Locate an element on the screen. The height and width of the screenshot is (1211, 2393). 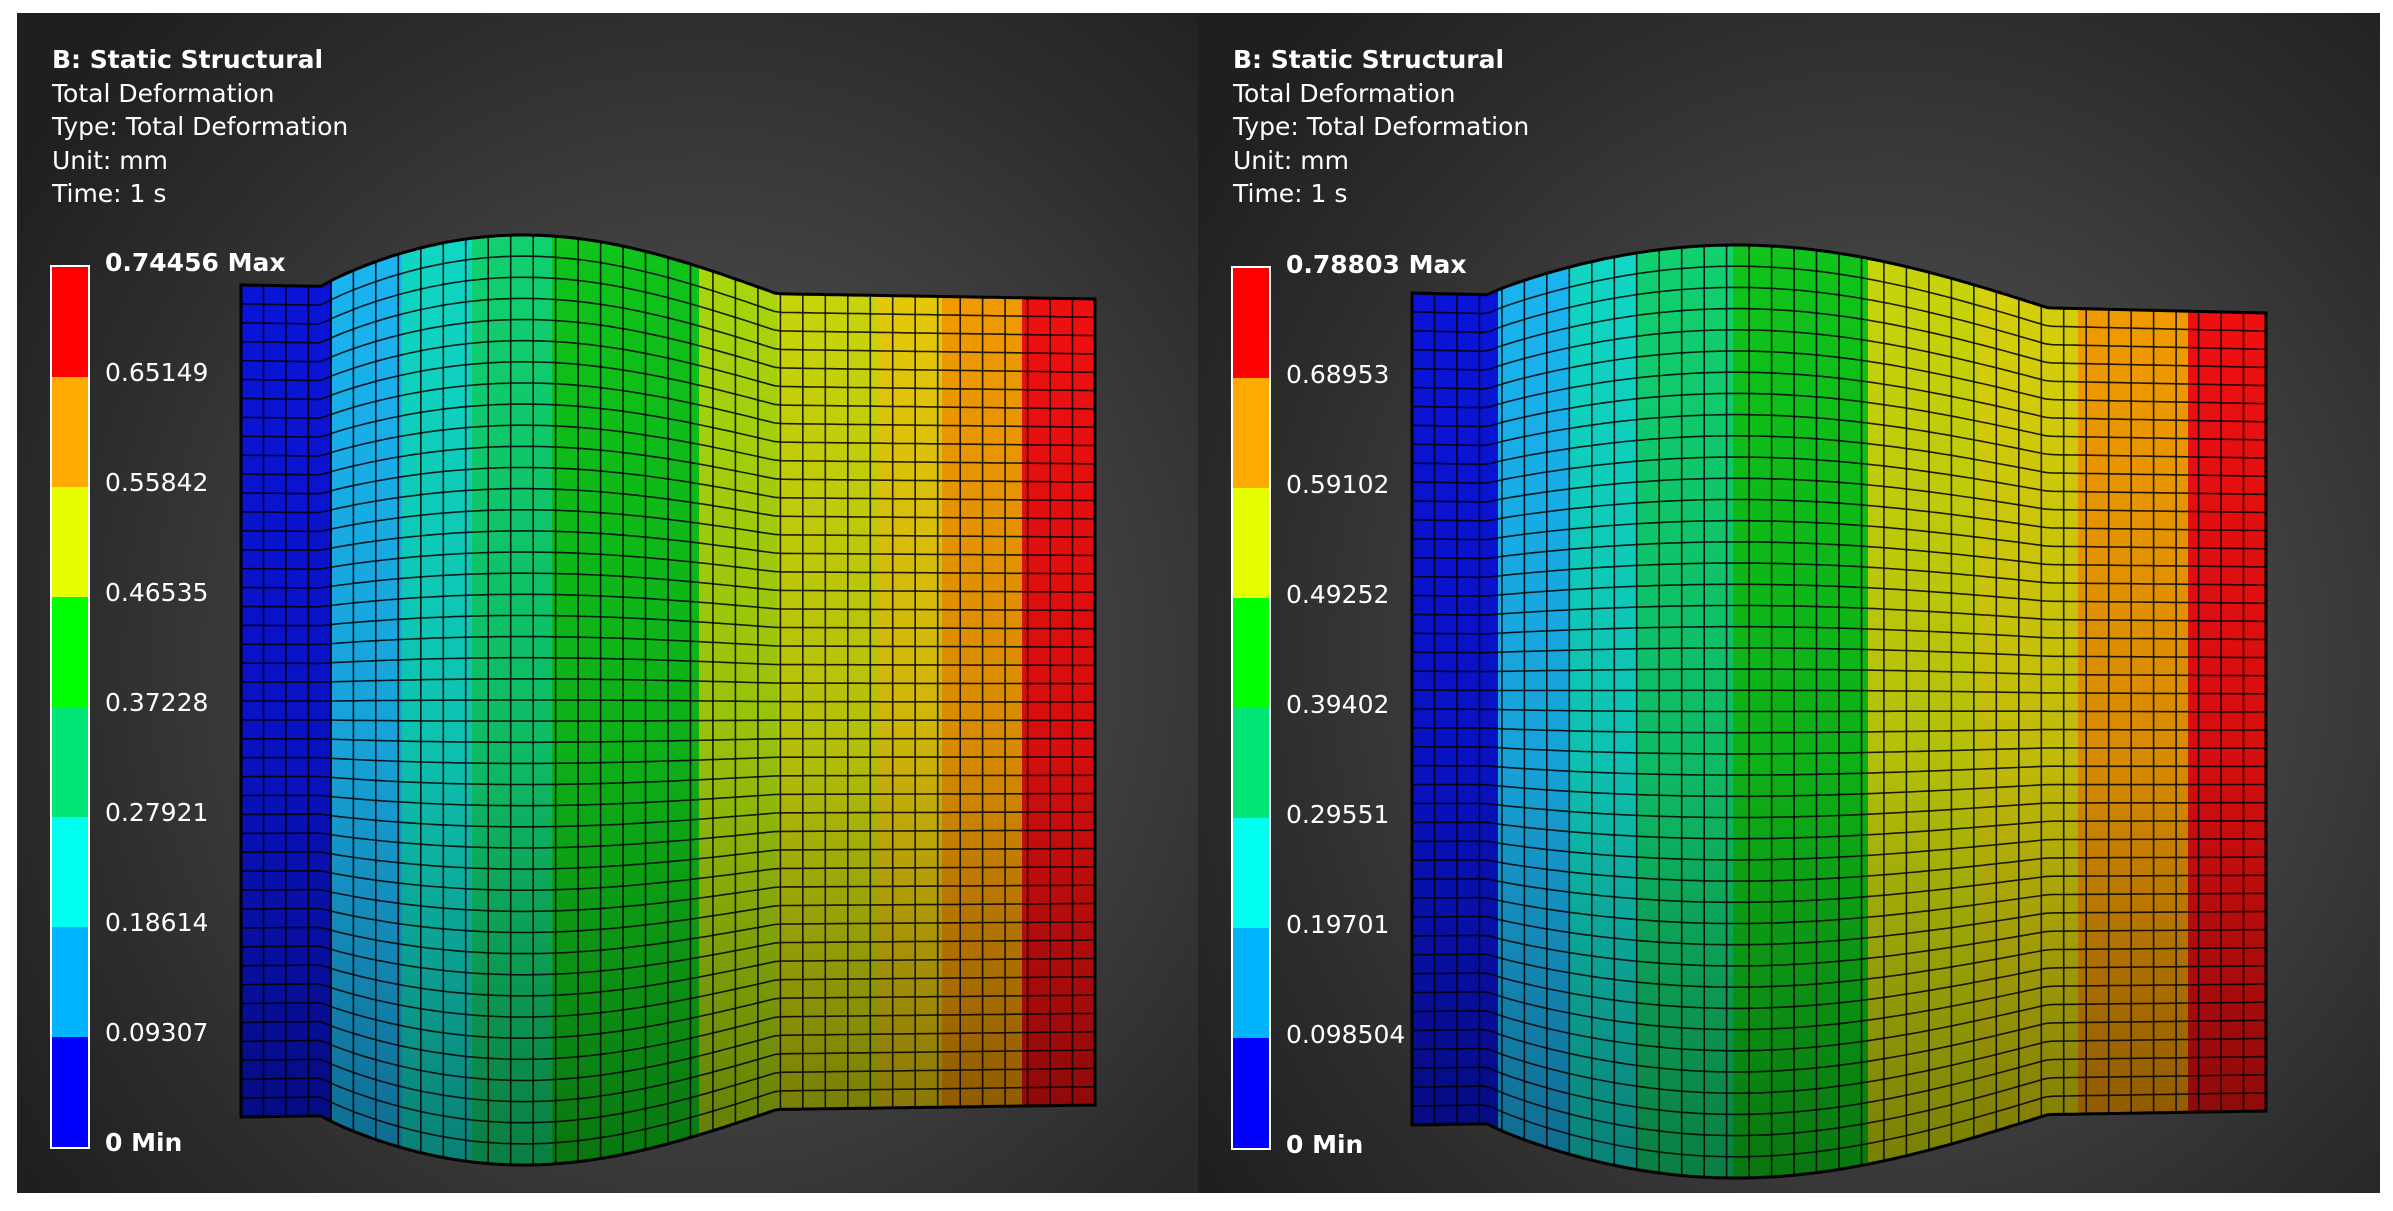
legend-tick-label: 0.55842 is located at coordinates (157, 482).